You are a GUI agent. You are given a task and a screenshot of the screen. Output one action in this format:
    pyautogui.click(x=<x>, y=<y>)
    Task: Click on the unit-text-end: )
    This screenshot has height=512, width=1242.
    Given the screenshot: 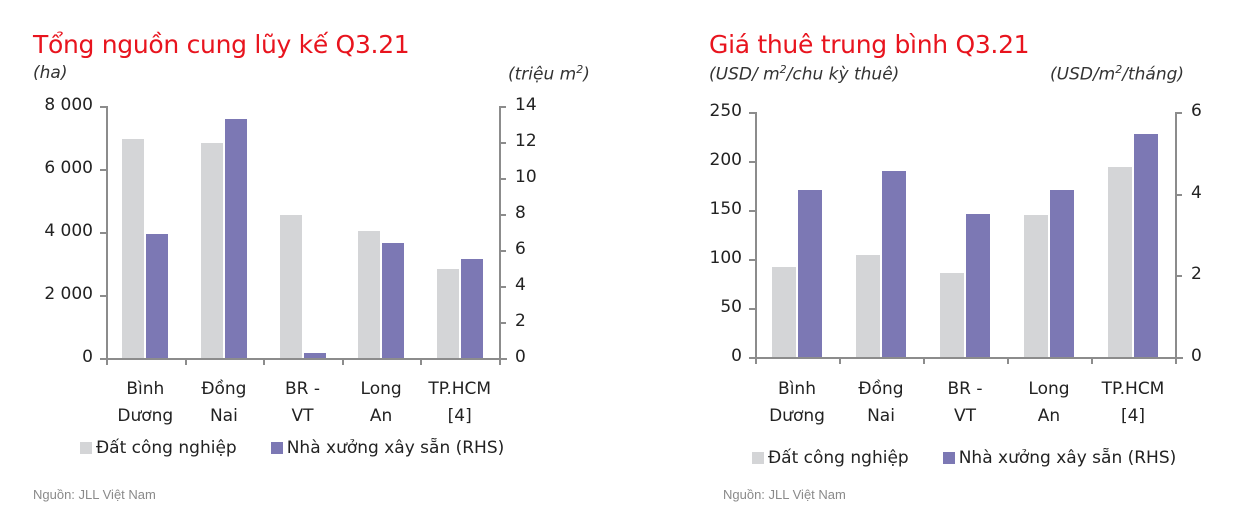 What is the action you would take?
    pyautogui.click(x=586, y=74)
    